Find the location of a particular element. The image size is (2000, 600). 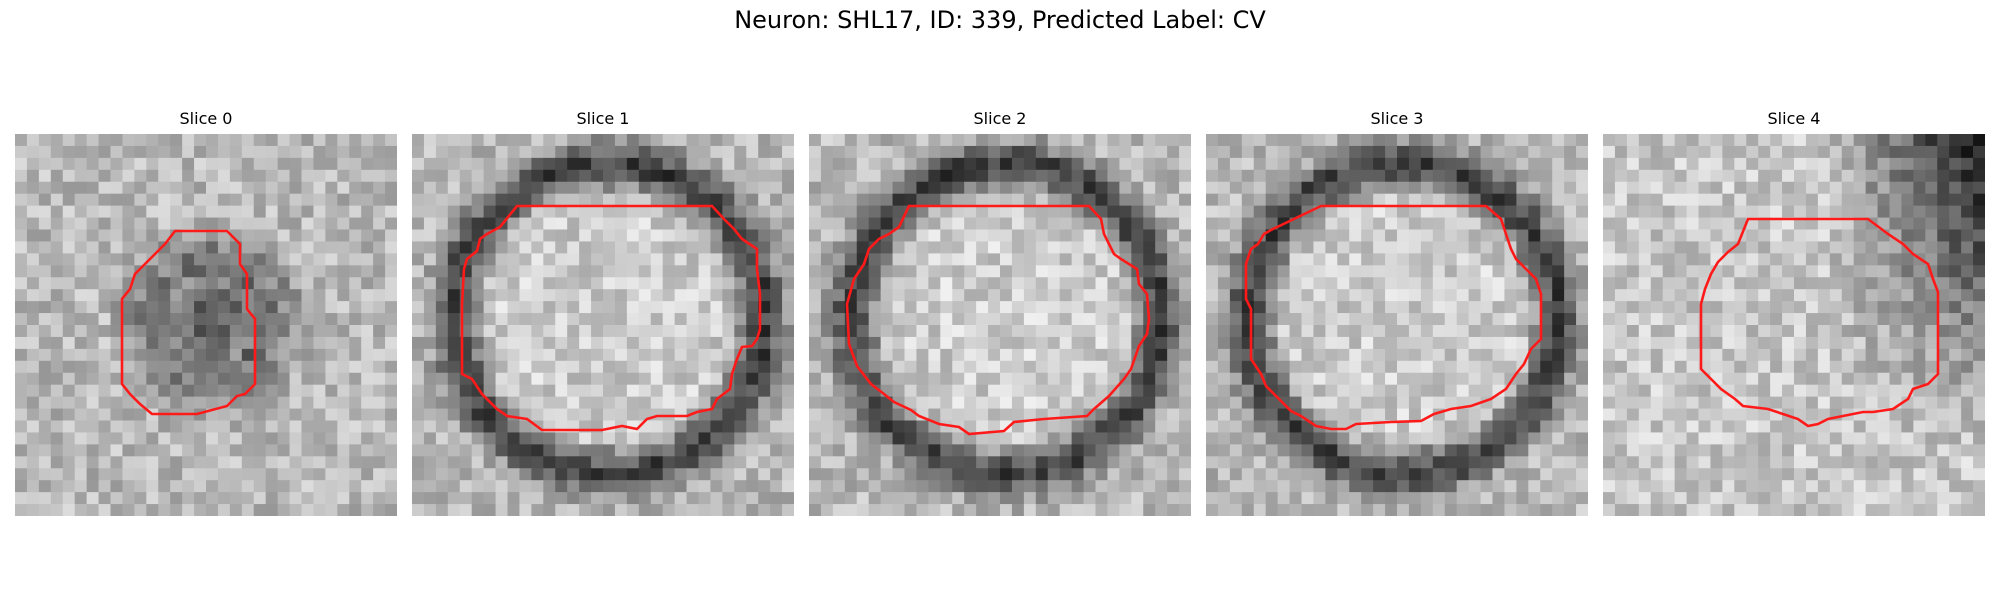

slice-panel-4: Slice 4 is located at coordinates (1794, 312).